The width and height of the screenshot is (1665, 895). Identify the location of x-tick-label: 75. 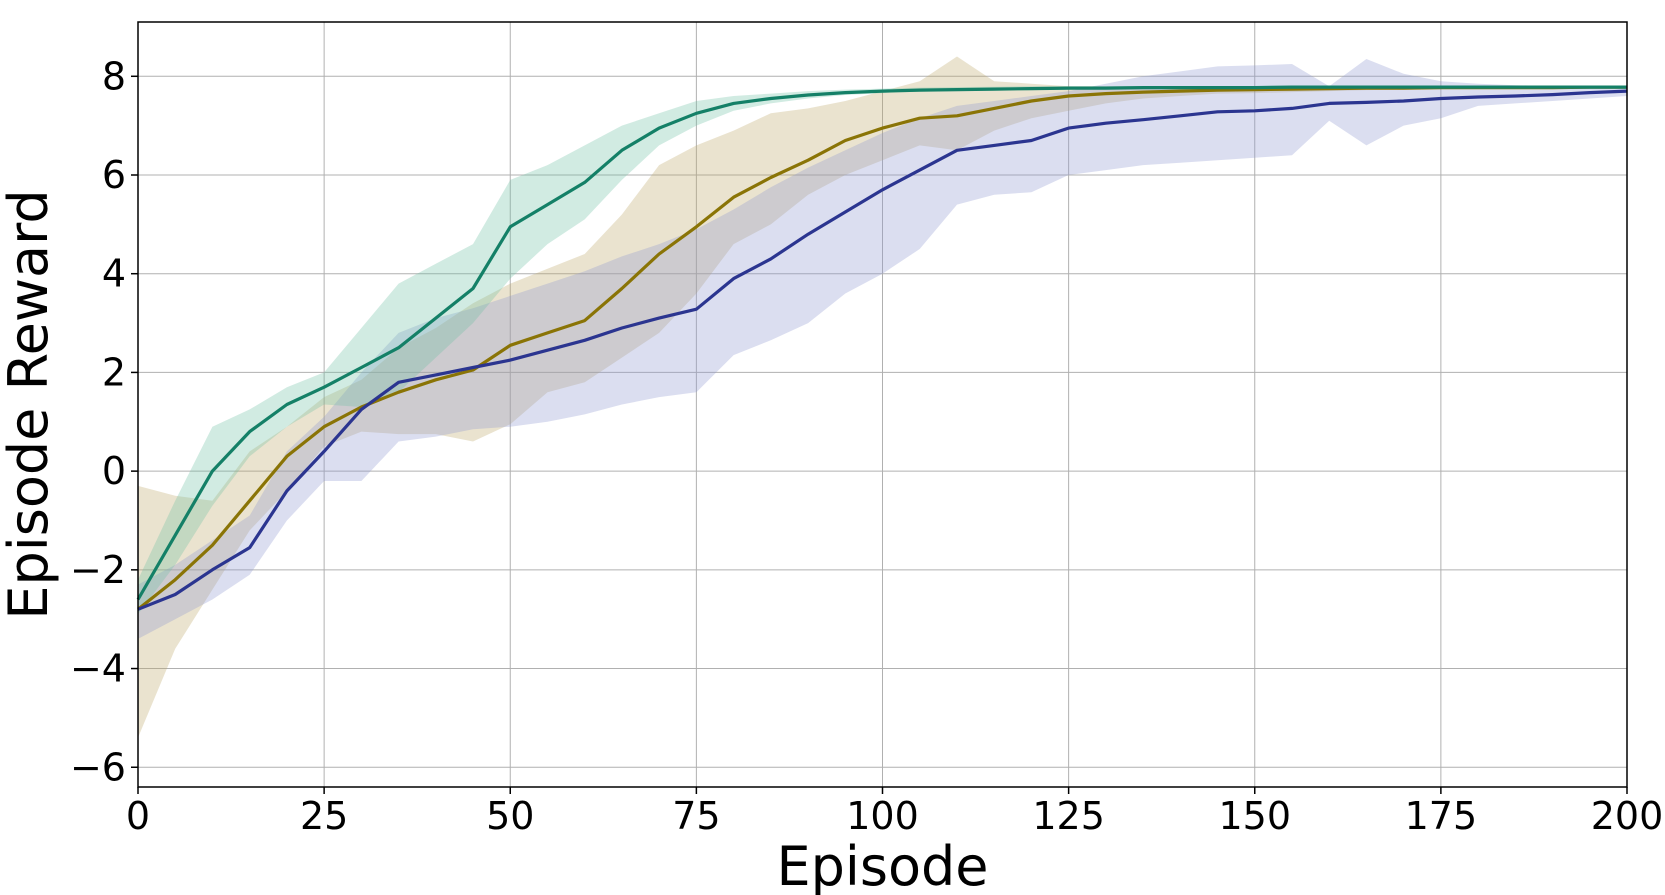
(696, 816).